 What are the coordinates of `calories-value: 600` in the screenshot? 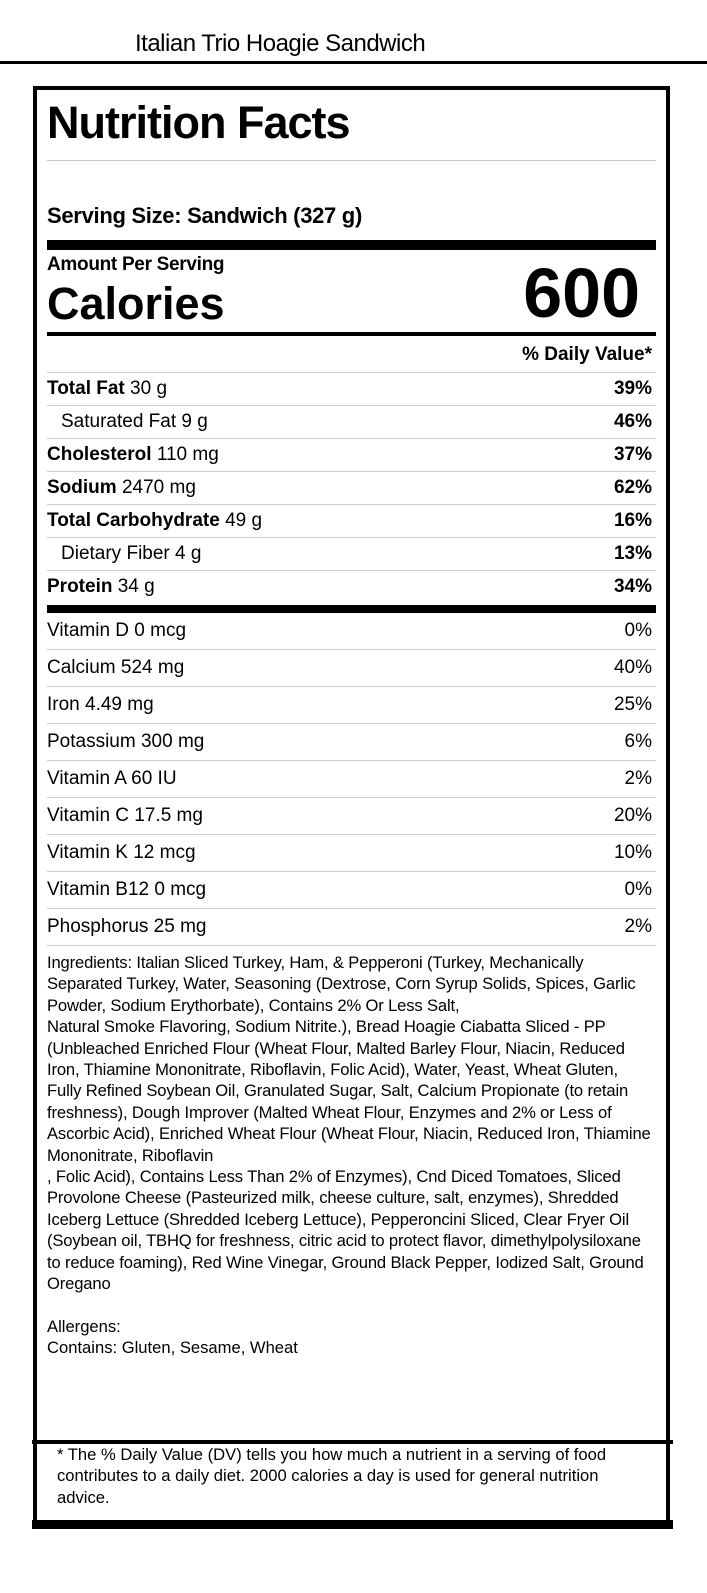 It's located at (581, 293).